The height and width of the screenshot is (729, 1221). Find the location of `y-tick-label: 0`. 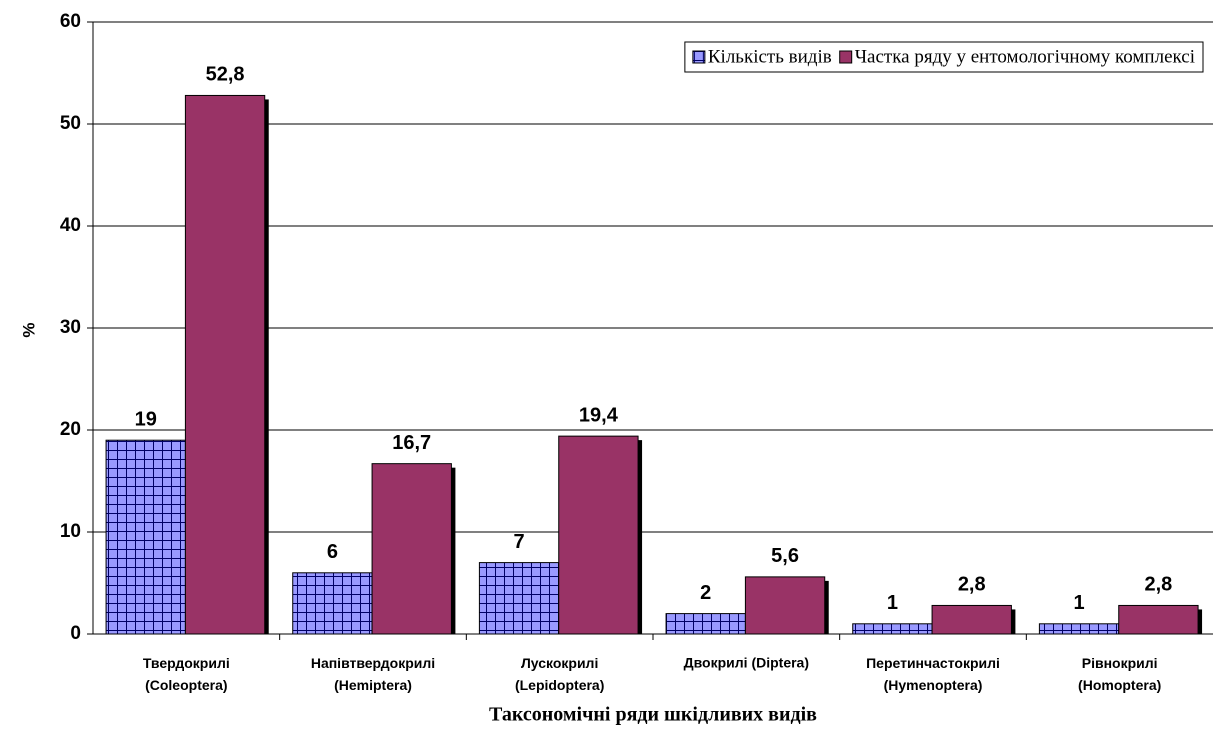

y-tick-label: 0 is located at coordinates (75, 633).